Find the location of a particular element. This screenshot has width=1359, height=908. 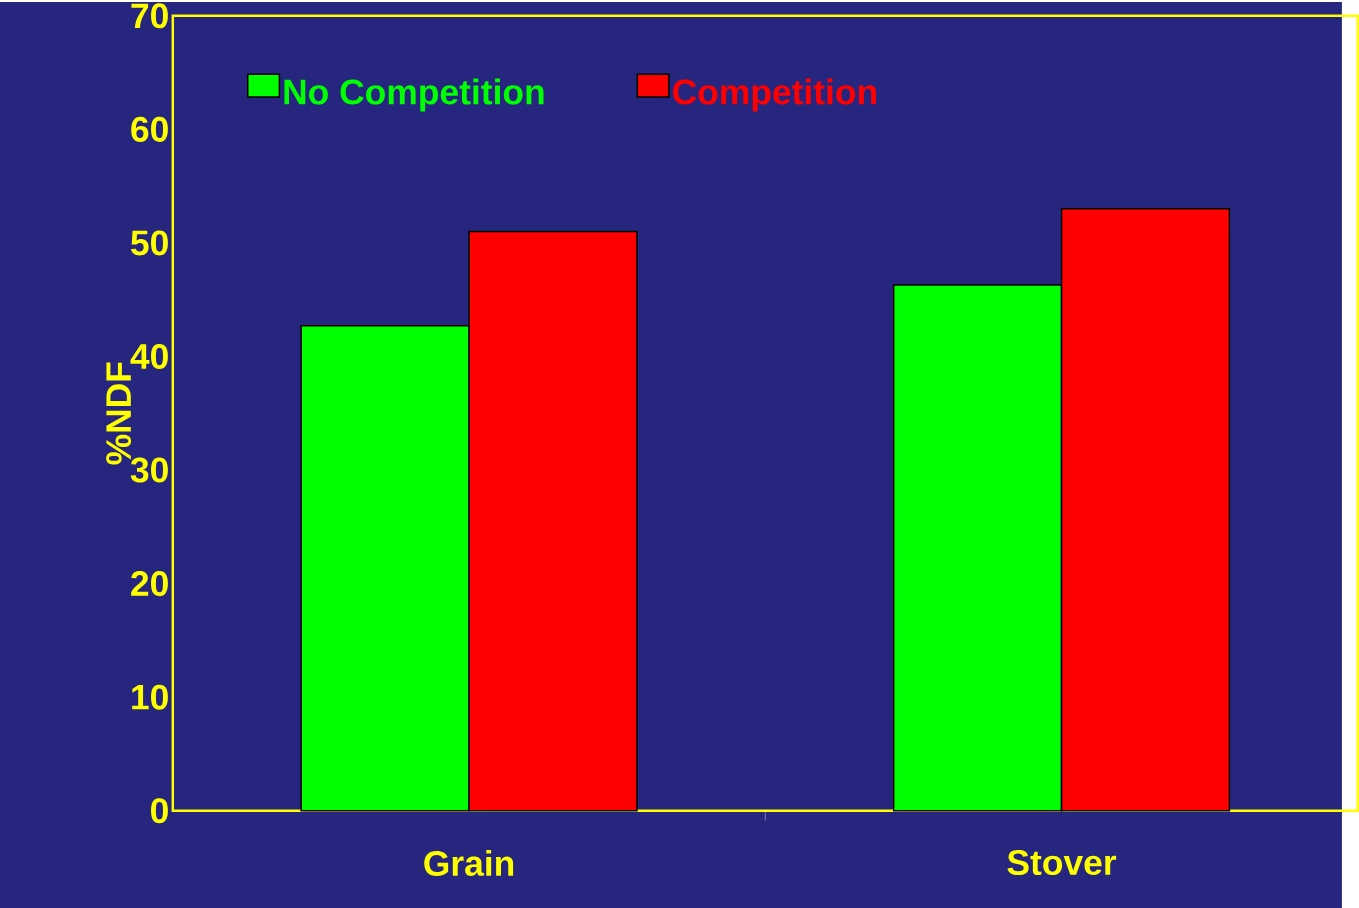

y-tick-label: 60 is located at coordinates (149, 129).